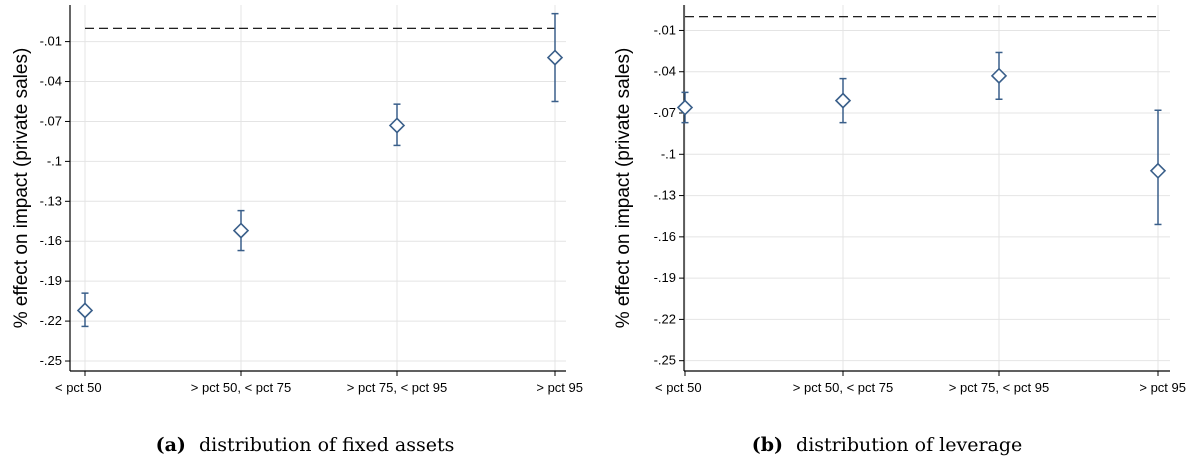 The width and height of the screenshot is (1190, 460). Describe the element at coordinates (326, 445) in the screenshot. I see `caption-text-a: distribution of fixed assets` at that location.